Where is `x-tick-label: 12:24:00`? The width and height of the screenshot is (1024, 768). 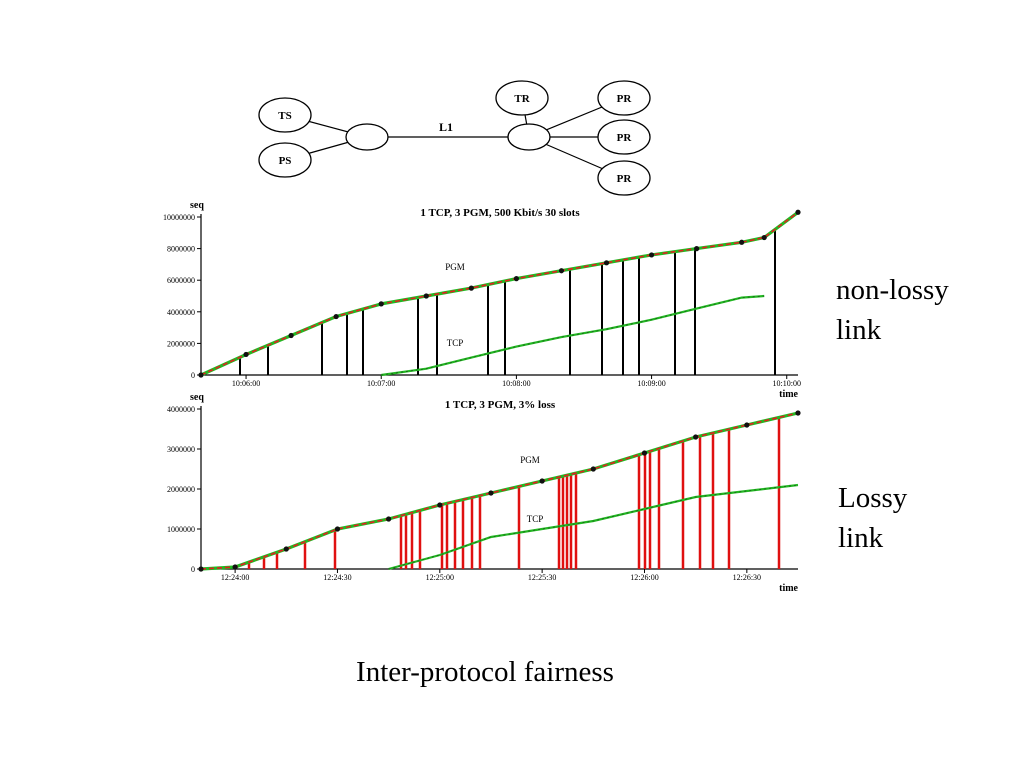 x-tick-label: 12:24:00 is located at coordinates (235, 577).